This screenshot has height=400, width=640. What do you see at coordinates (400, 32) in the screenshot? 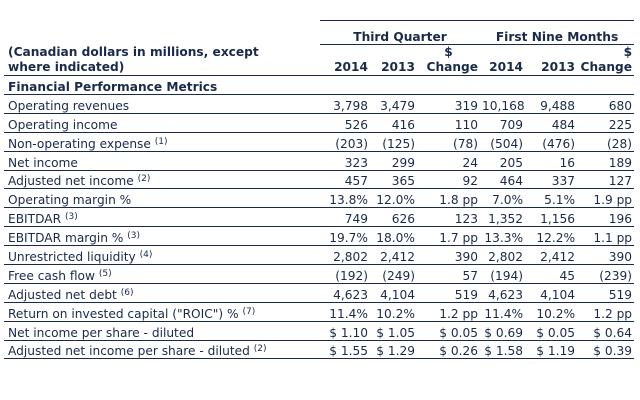
I see `group-third-quarter: Third Quarter` at bounding box center [400, 32].